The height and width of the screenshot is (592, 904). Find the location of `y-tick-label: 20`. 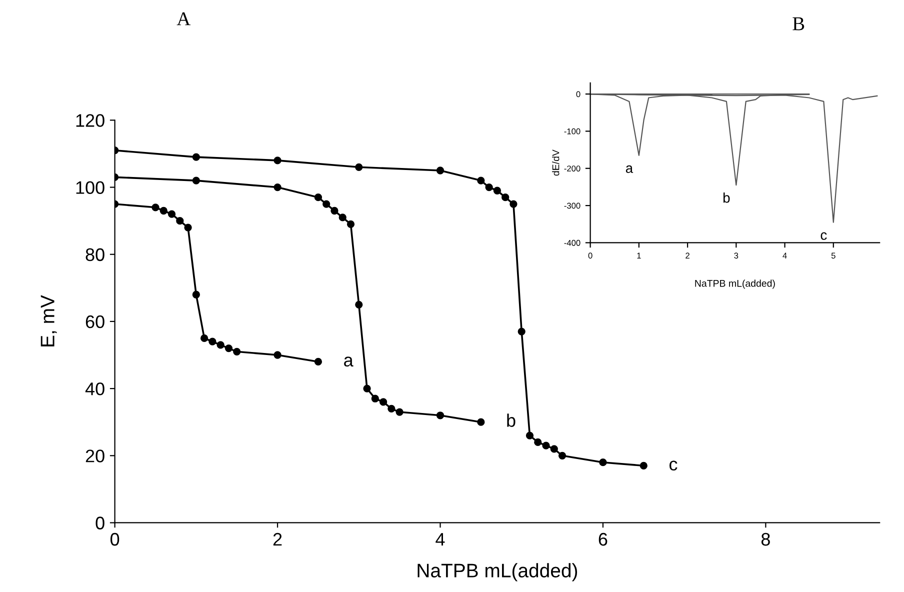

y-tick-label: 20 is located at coordinates (95, 456).